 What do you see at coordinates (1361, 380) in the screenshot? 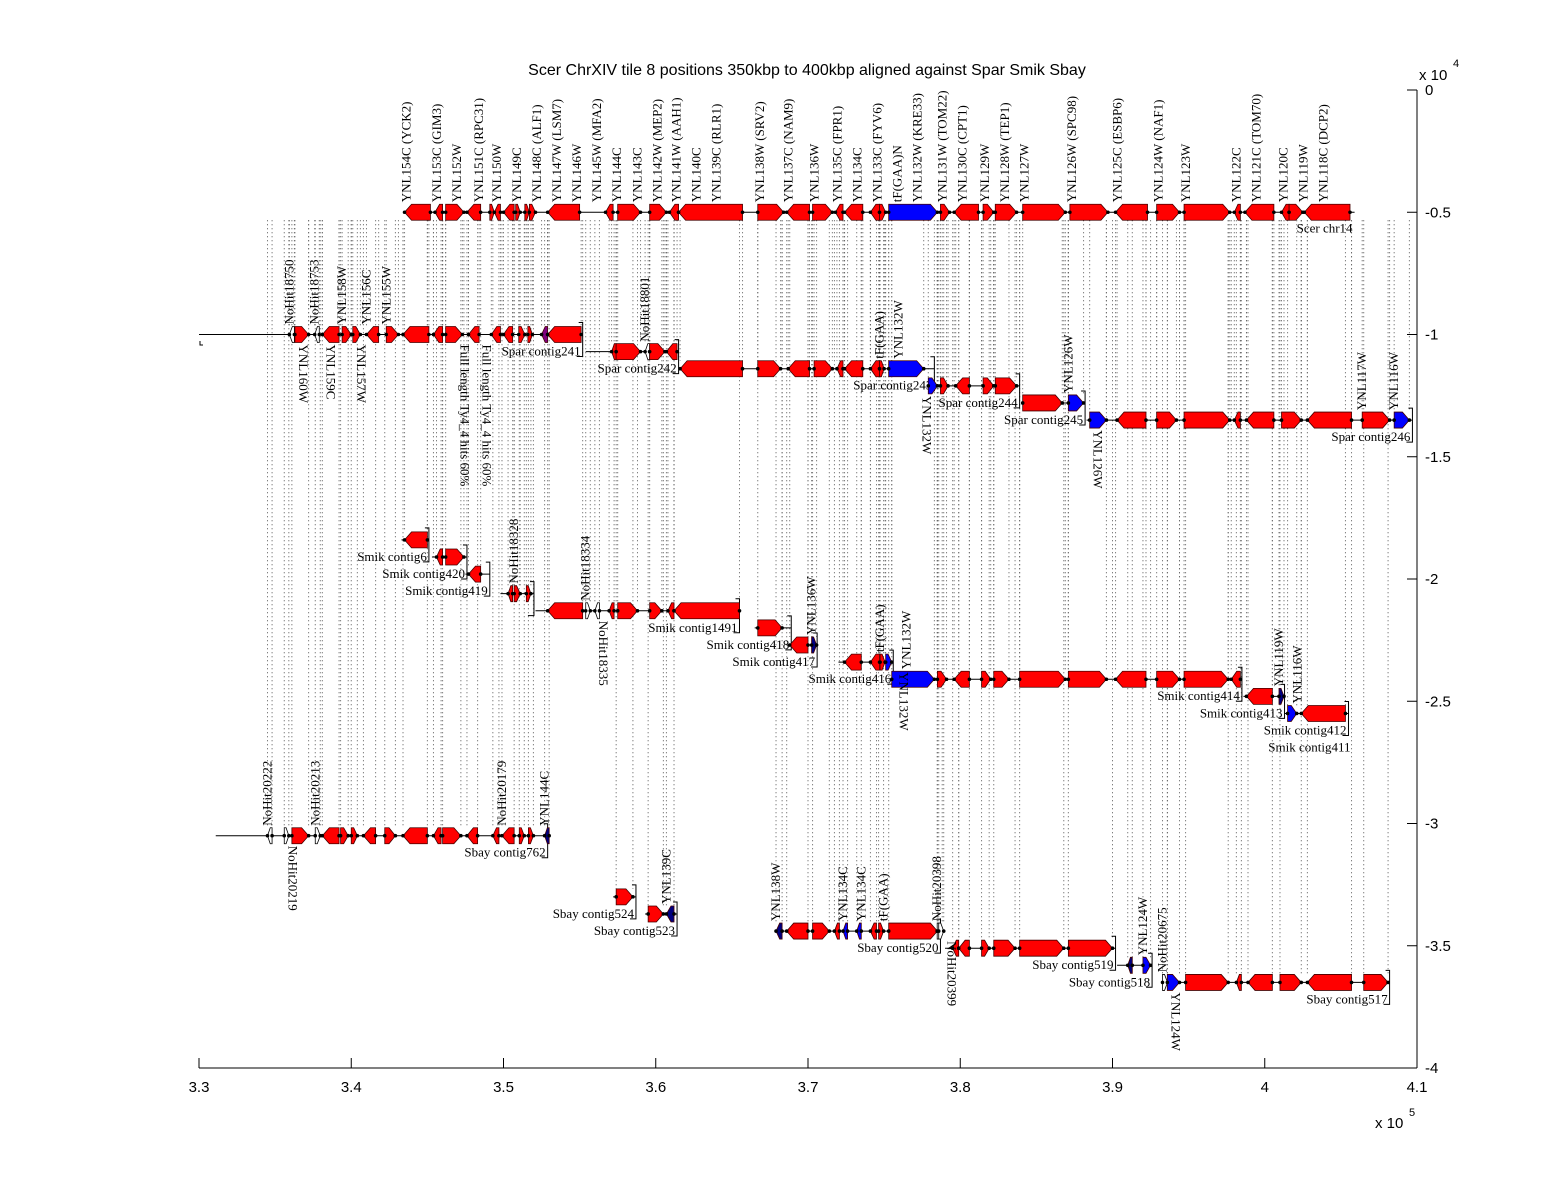
I see `gene-label: YNL117W` at bounding box center [1361, 380].